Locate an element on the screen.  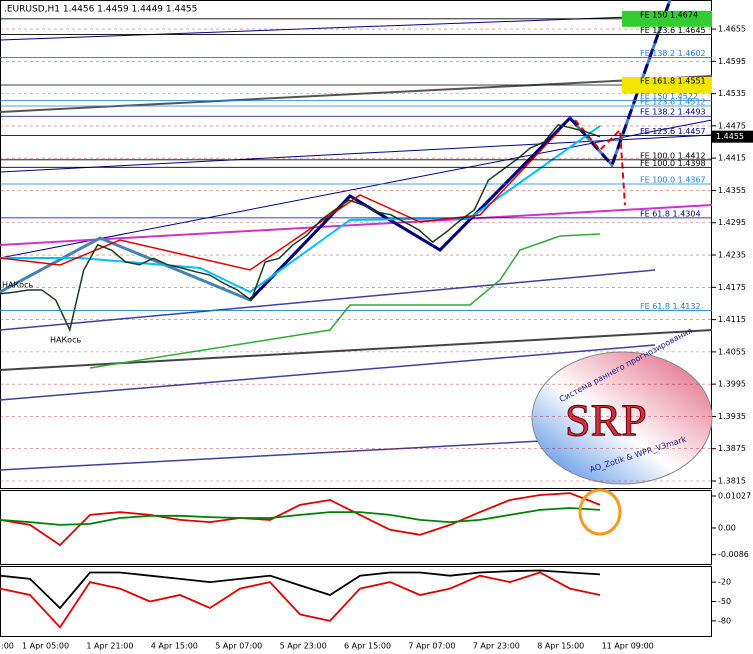
y-tick-label: 1.4475 is located at coordinates (732, 125).